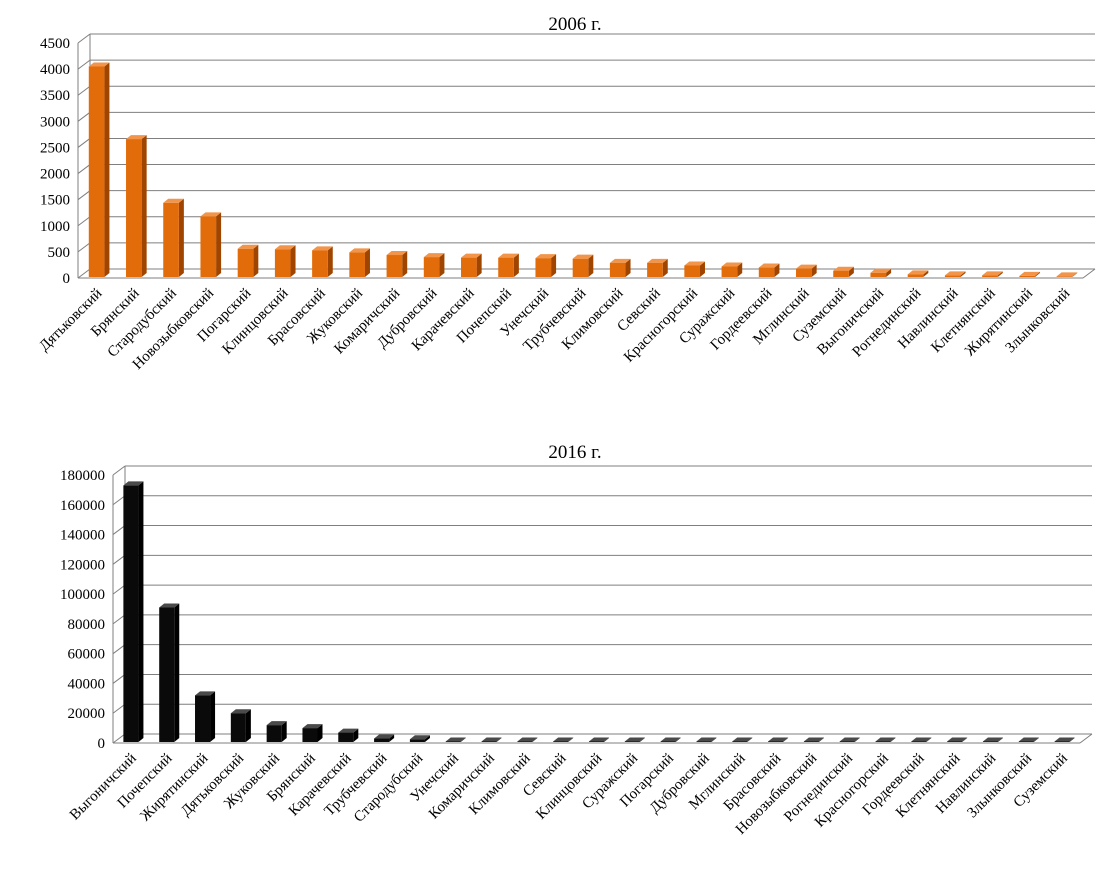 Image resolution: width=1100 pixels, height=879 pixels. What do you see at coordinates (55, 96) in the screenshot?
I see `y-tick-label: 3500` at bounding box center [55, 96].